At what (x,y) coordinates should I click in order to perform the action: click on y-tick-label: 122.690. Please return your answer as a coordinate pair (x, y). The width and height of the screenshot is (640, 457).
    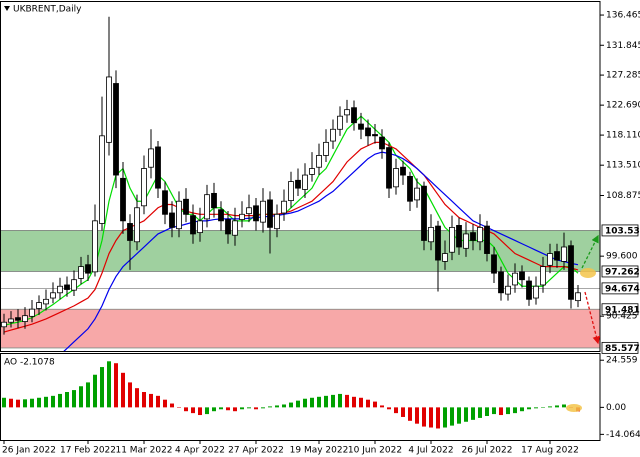
    Looking at the image, I should click on (623, 106).